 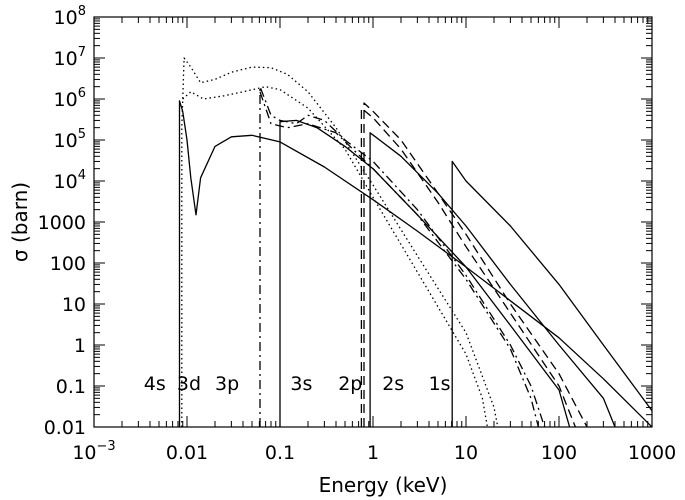 What do you see at coordinates (393, 384) in the screenshot?
I see `shell-label-2s: 2s` at bounding box center [393, 384].